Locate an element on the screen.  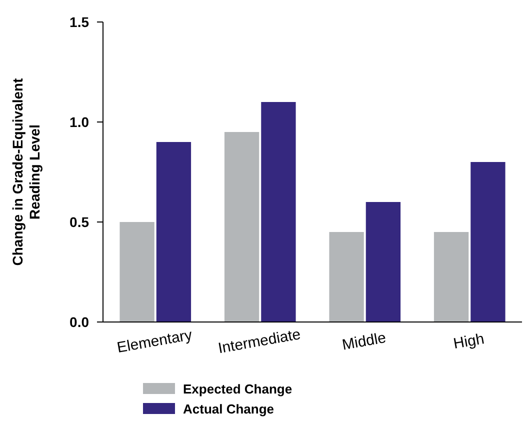
y-tick-label: 1.0 is located at coordinates (80, 122).